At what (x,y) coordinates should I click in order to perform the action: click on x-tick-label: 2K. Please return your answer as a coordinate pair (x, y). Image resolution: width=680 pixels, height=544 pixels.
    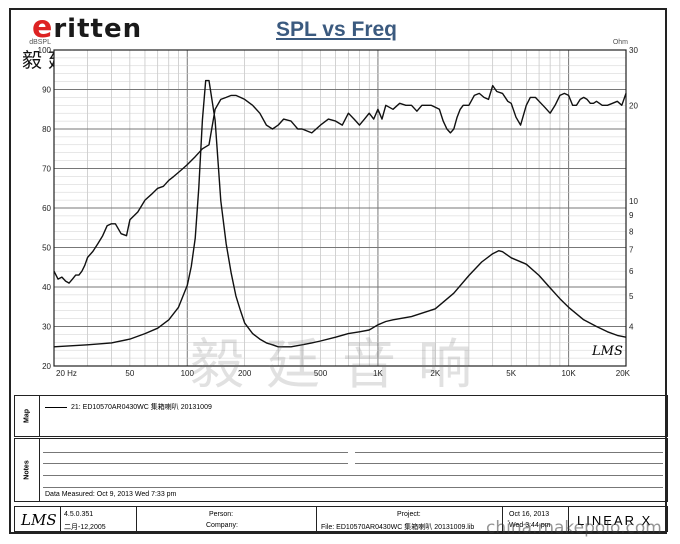
    Looking at the image, I should click on (435, 373).